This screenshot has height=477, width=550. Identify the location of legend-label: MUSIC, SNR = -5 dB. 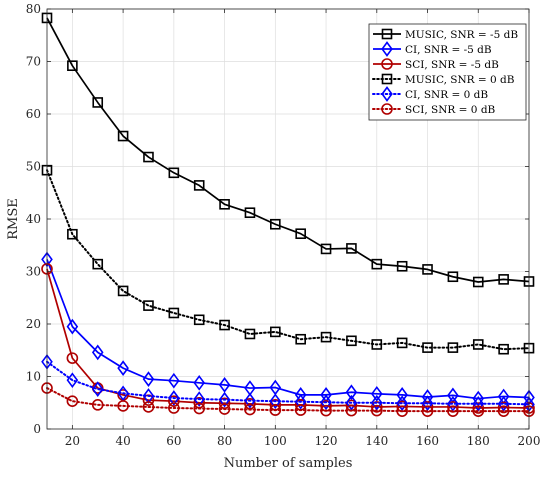
(461, 35).